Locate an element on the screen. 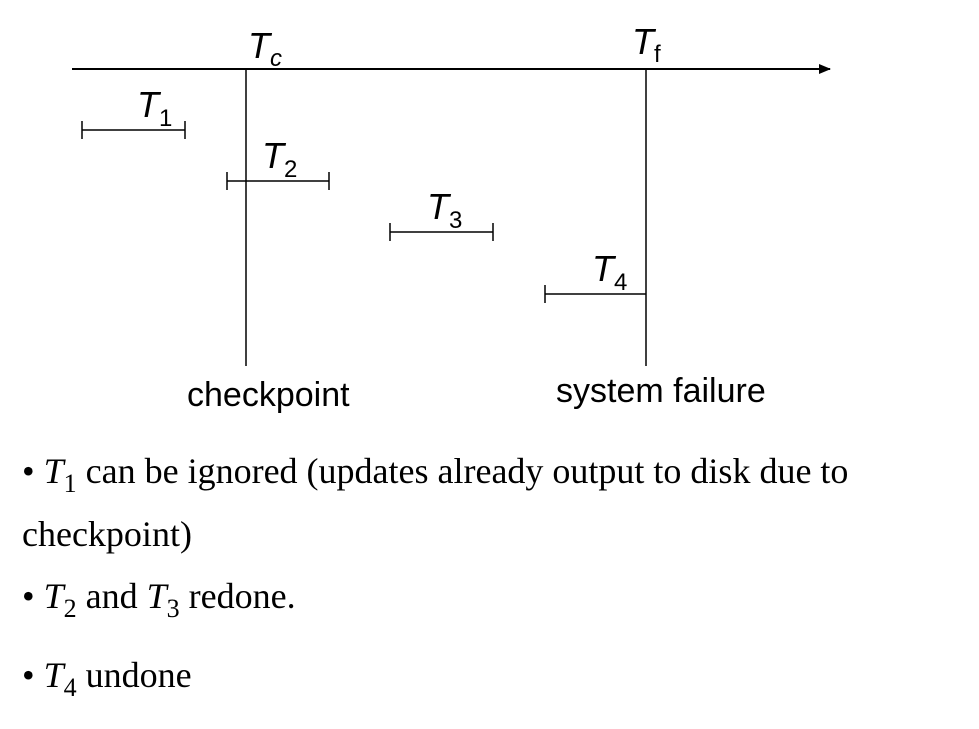 This screenshot has height=729, width=979. checkpoint-marker-sub: c is located at coordinates (276, 58).